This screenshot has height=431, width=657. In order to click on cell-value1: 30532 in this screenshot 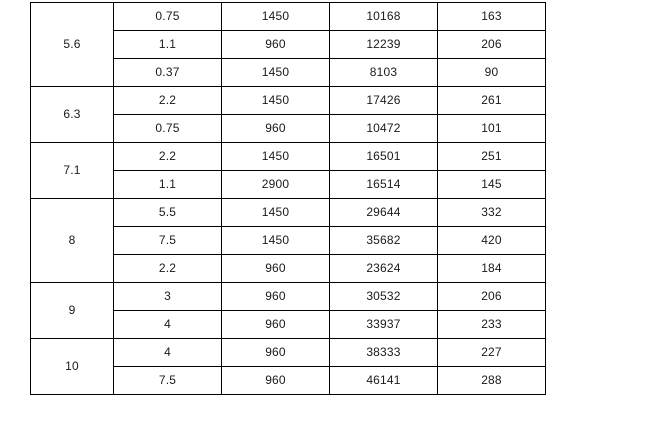, I will do `click(383, 296)`.